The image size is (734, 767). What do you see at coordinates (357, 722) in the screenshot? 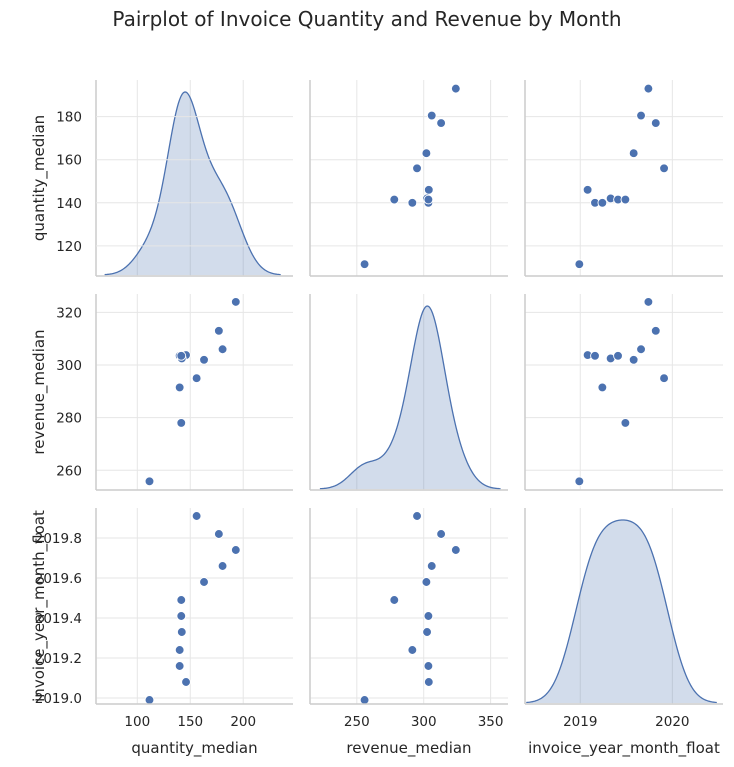
I see `x-tick-label: 250` at bounding box center [357, 722].